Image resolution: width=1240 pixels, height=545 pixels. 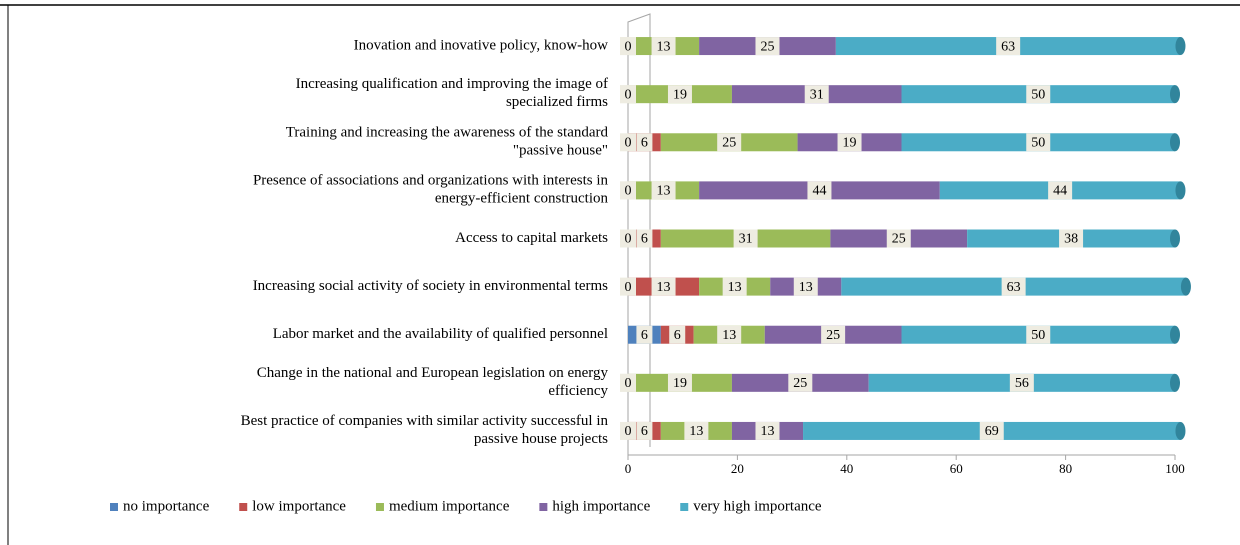 I want to click on value-label: 63, so click(x=1013, y=286).